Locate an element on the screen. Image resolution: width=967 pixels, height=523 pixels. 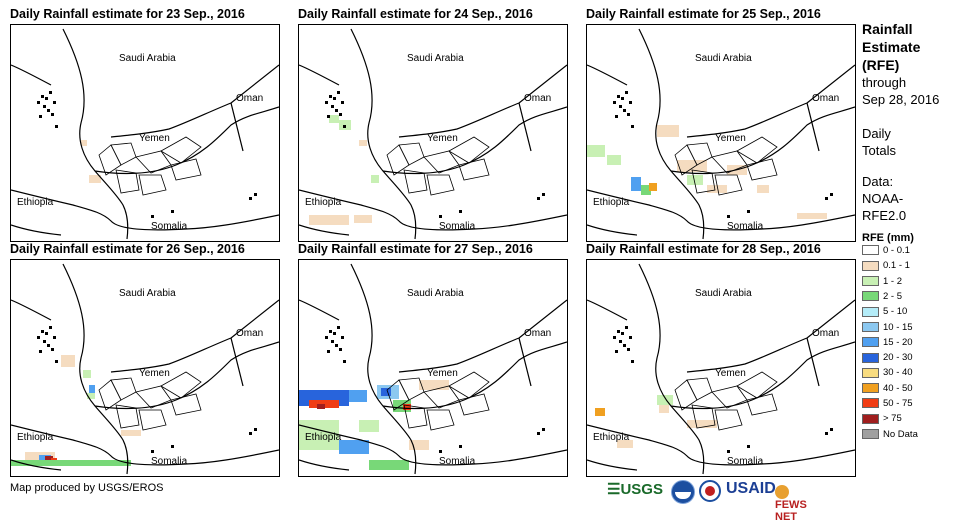
legend-label: 0.1 - 1 is located at coordinates (896, 266).